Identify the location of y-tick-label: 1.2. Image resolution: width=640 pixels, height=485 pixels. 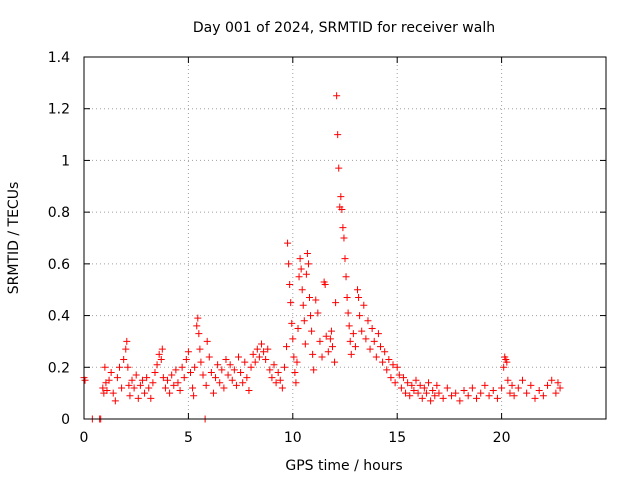
(59, 110).